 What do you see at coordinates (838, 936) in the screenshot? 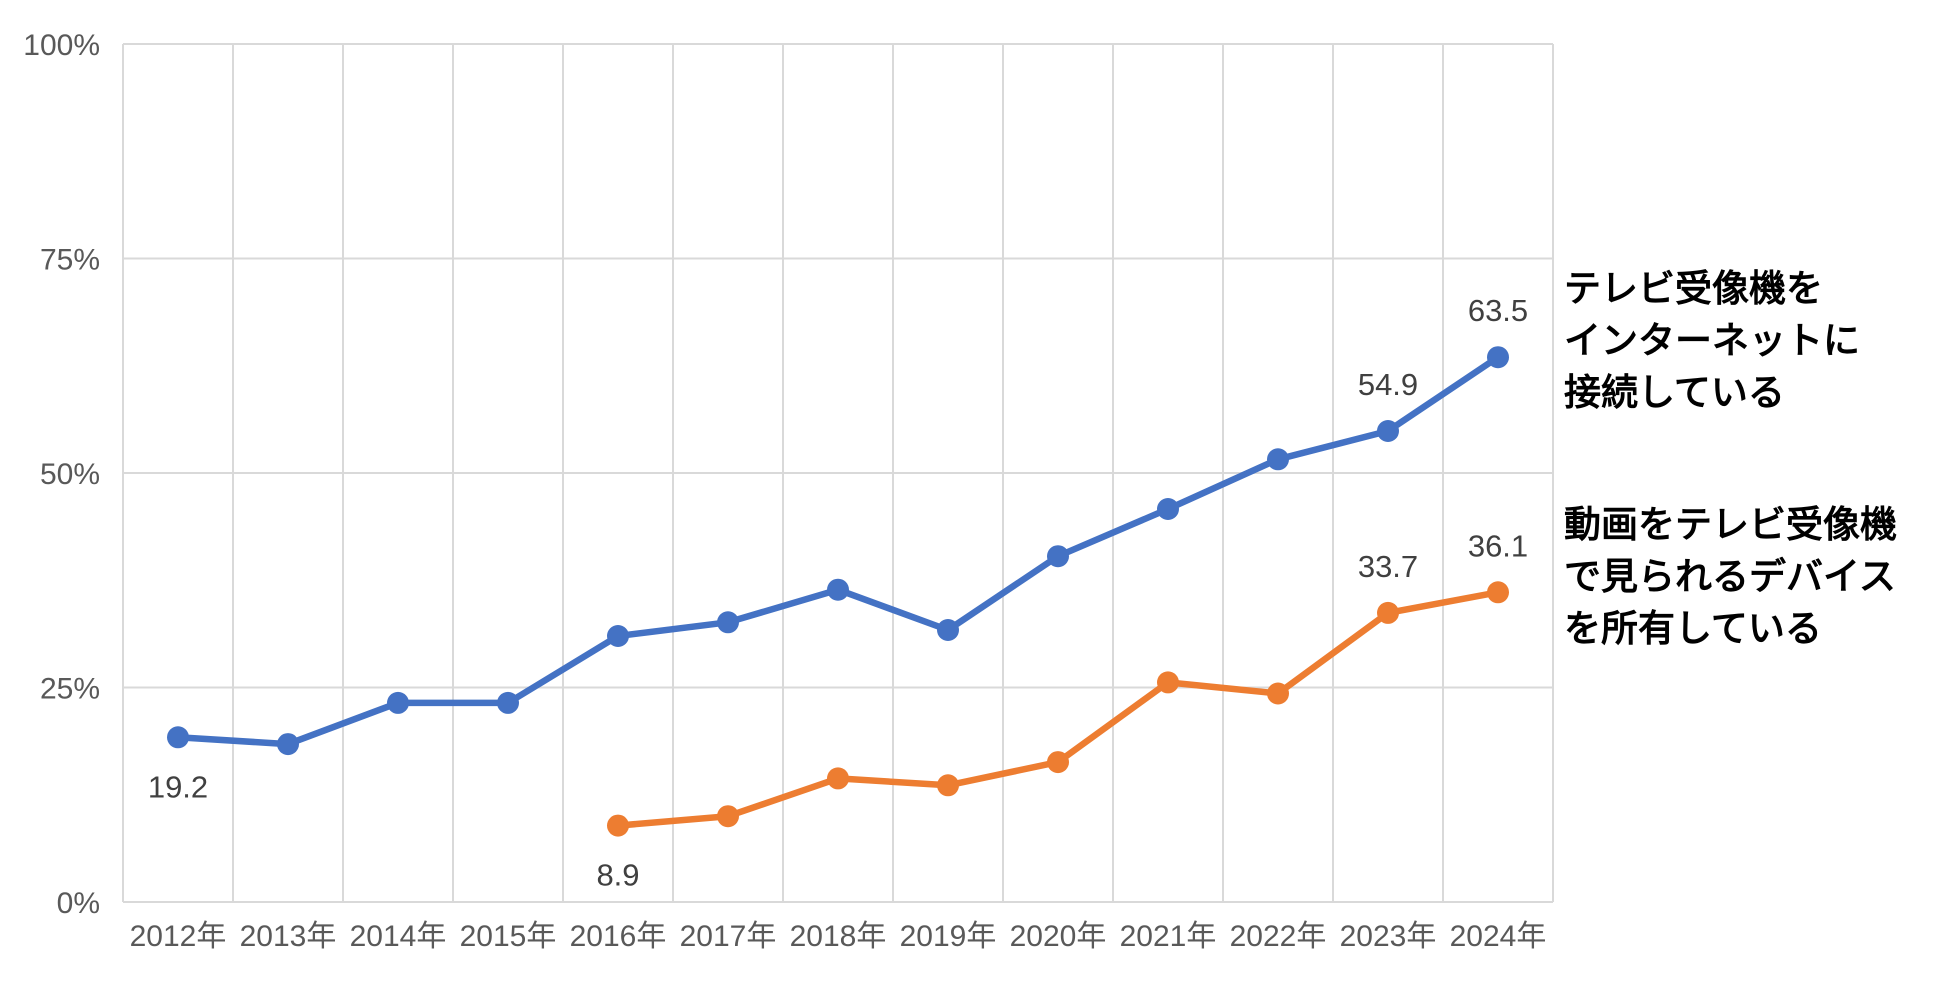
I see `x-axis-tick-label: 2018年` at bounding box center [838, 936].